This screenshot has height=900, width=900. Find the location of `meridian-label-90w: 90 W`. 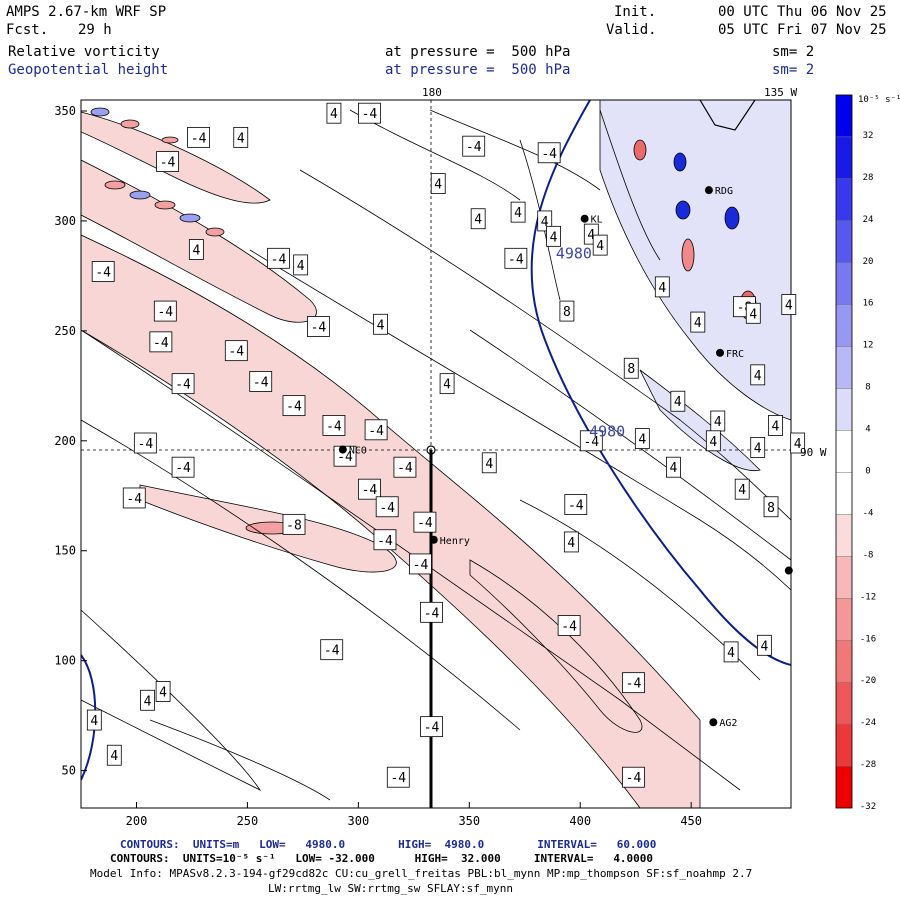

meridian-label-90w: 90 W is located at coordinates (813, 452).